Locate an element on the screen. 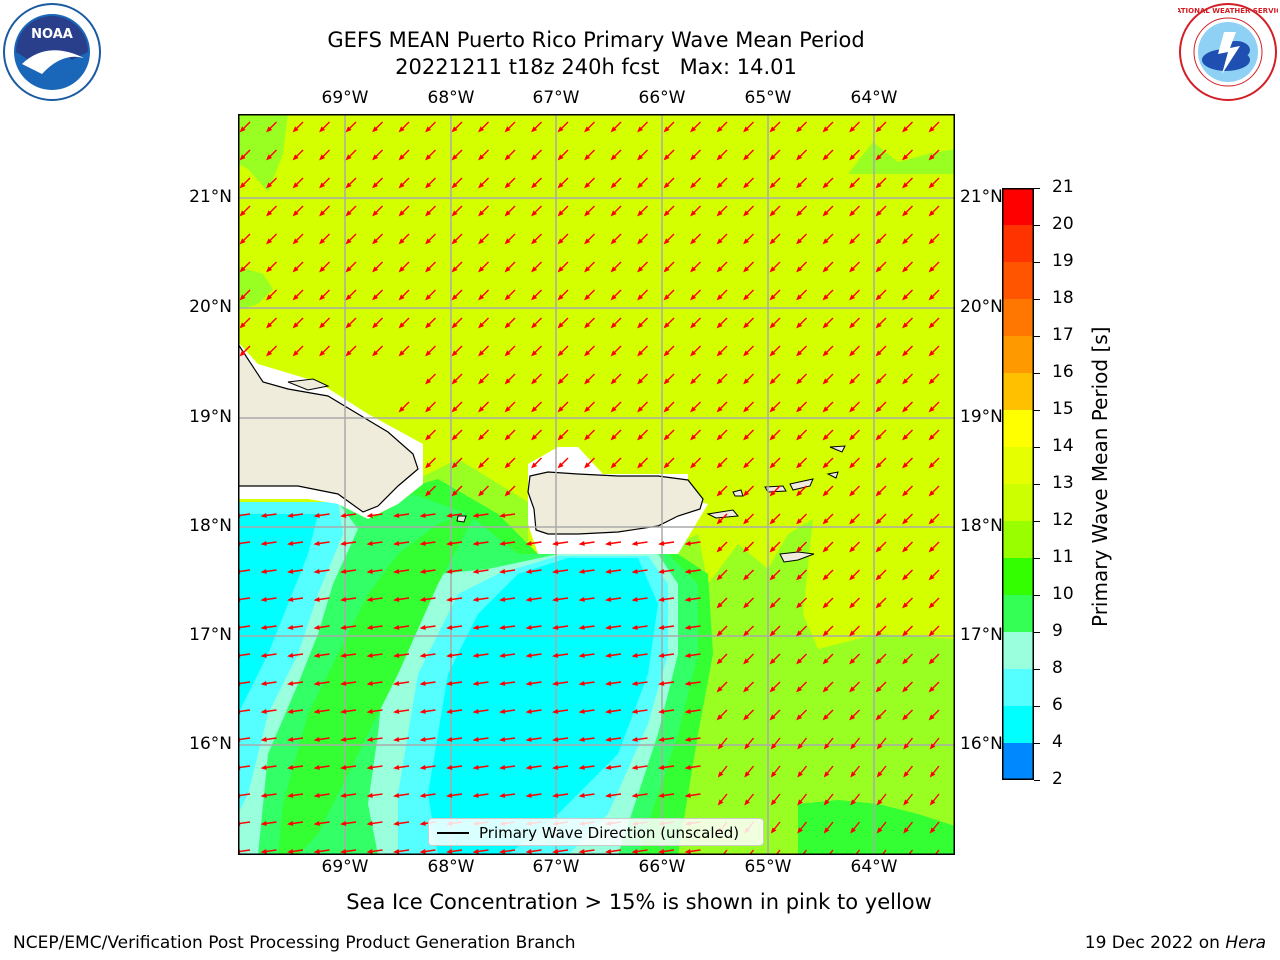  lon-tick-label-top: 66°W is located at coordinates (662, 98).